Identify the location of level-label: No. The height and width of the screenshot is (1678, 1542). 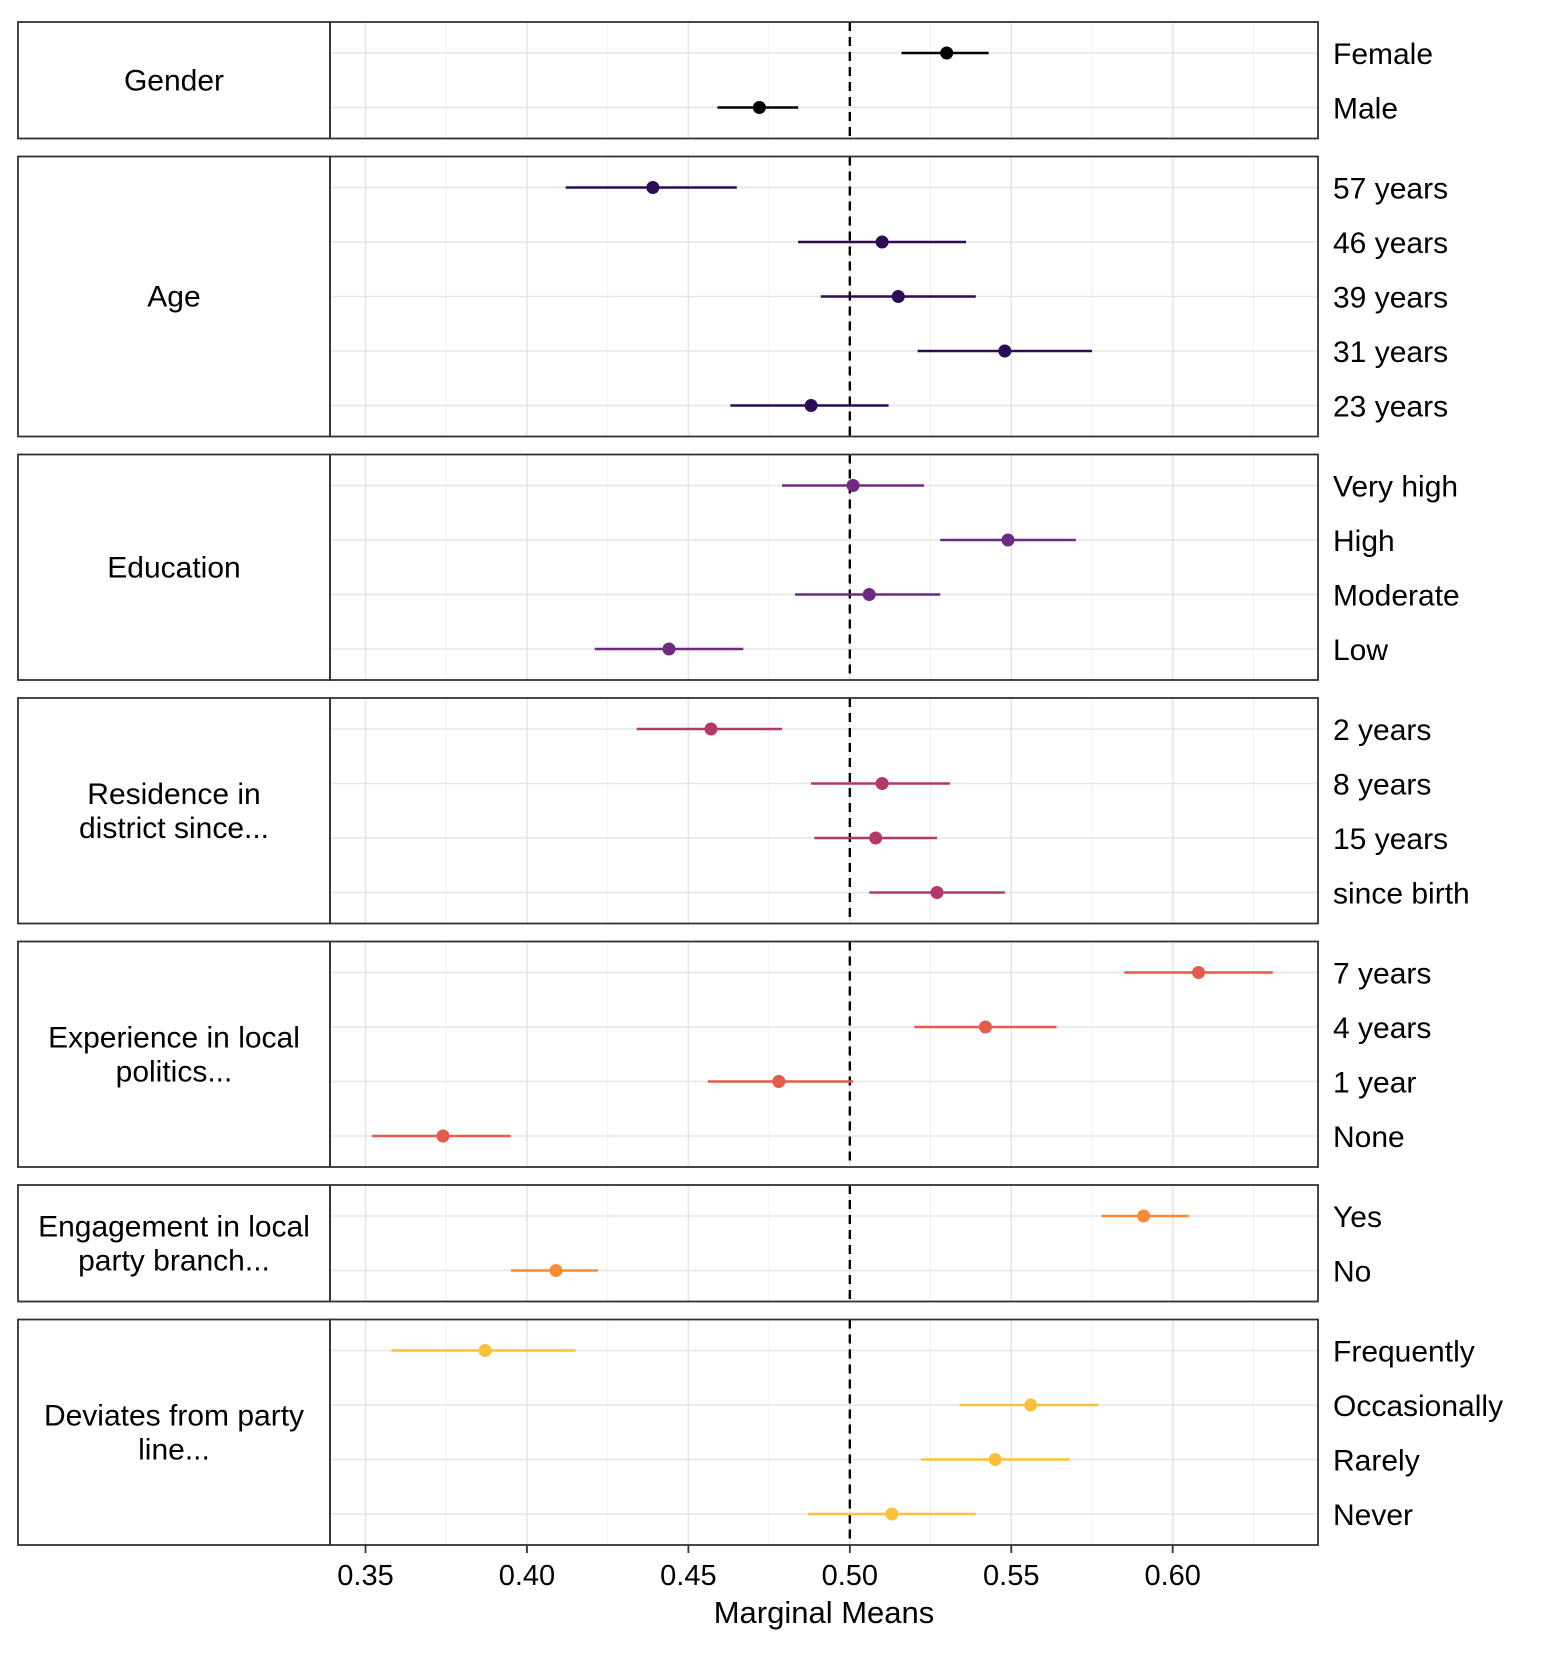
(1352, 1272).